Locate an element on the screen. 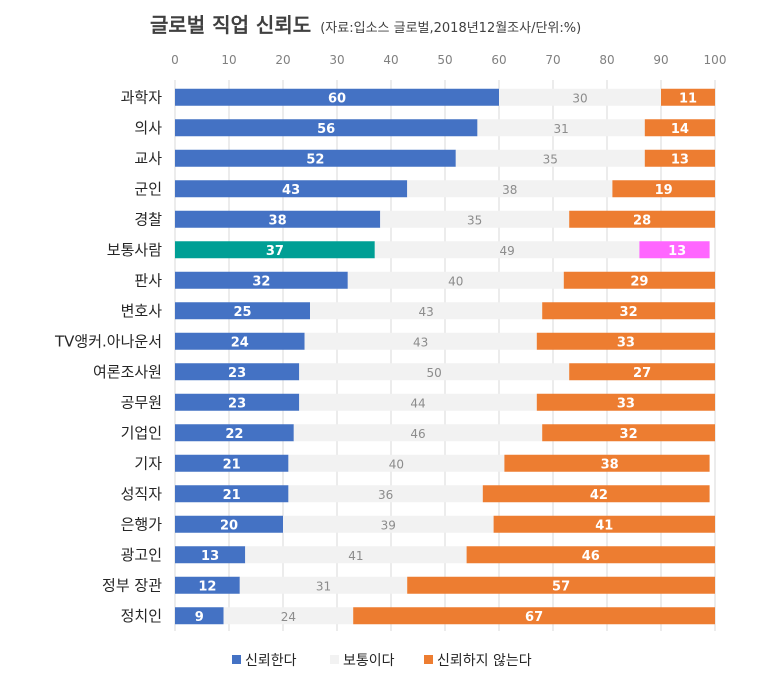  category-label: 기자 is located at coordinates (148, 463).